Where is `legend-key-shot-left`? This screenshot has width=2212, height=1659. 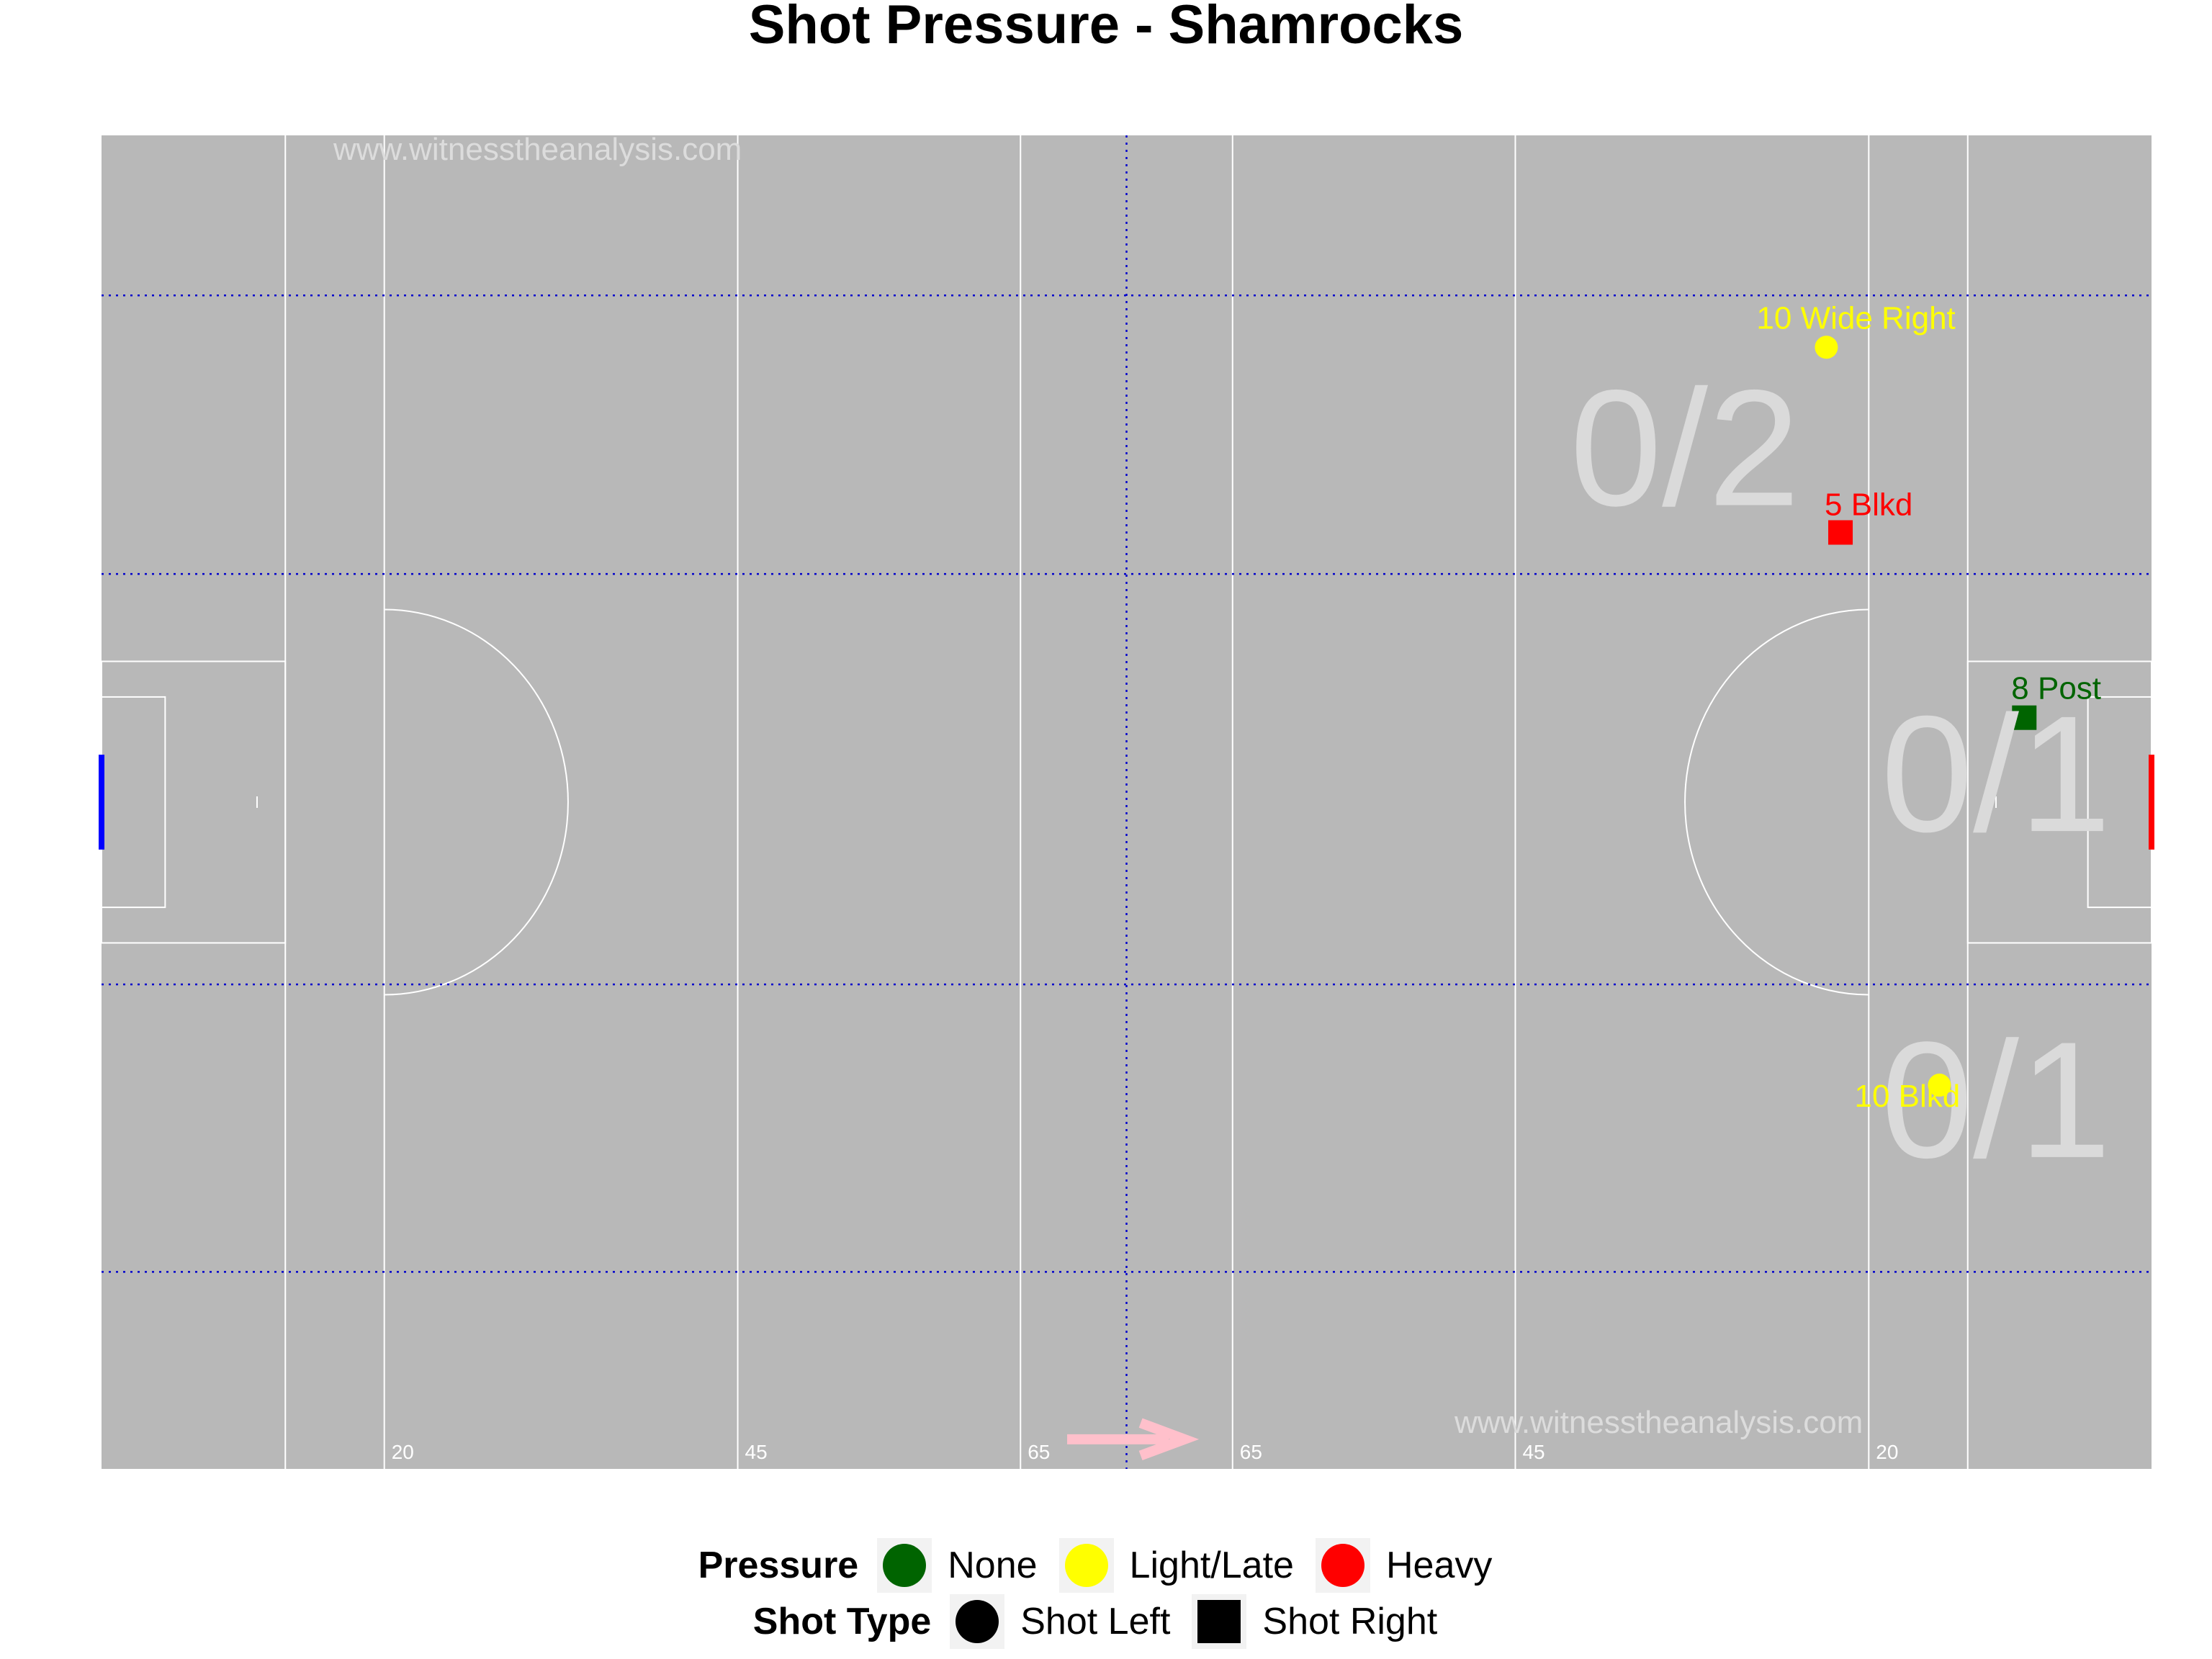 legend-key-shot-left is located at coordinates (977, 1622).